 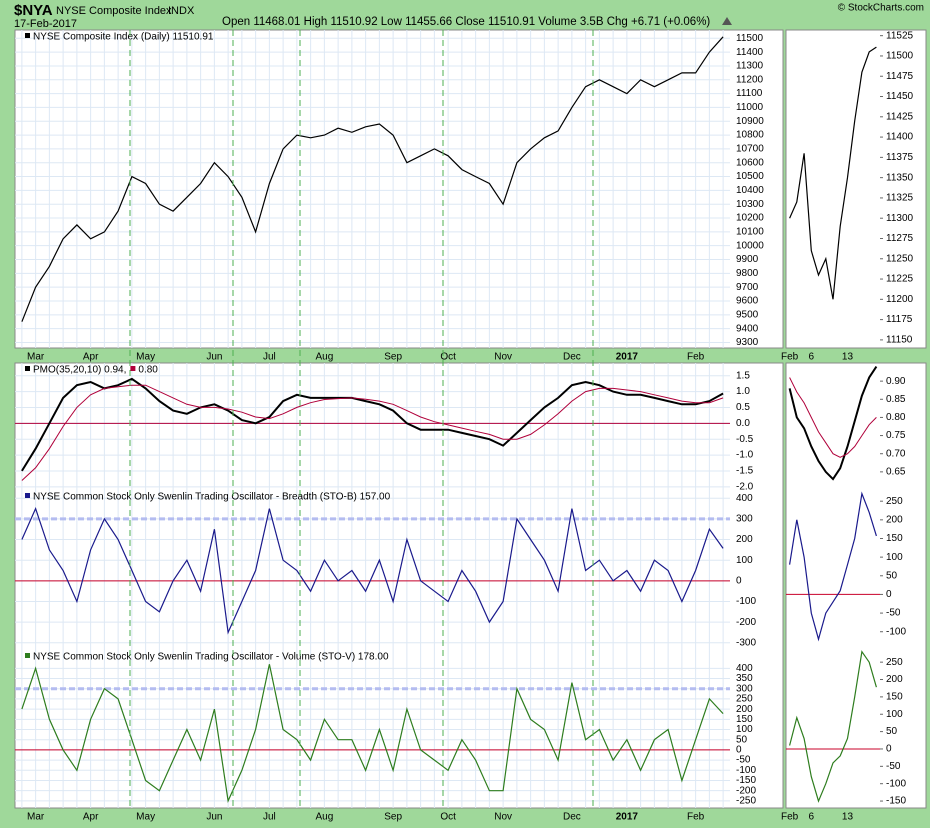 What do you see at coordinates (572, 357) in the screenshot?
I see `x-tick-label: Dec` at bounding box center [572, 357].